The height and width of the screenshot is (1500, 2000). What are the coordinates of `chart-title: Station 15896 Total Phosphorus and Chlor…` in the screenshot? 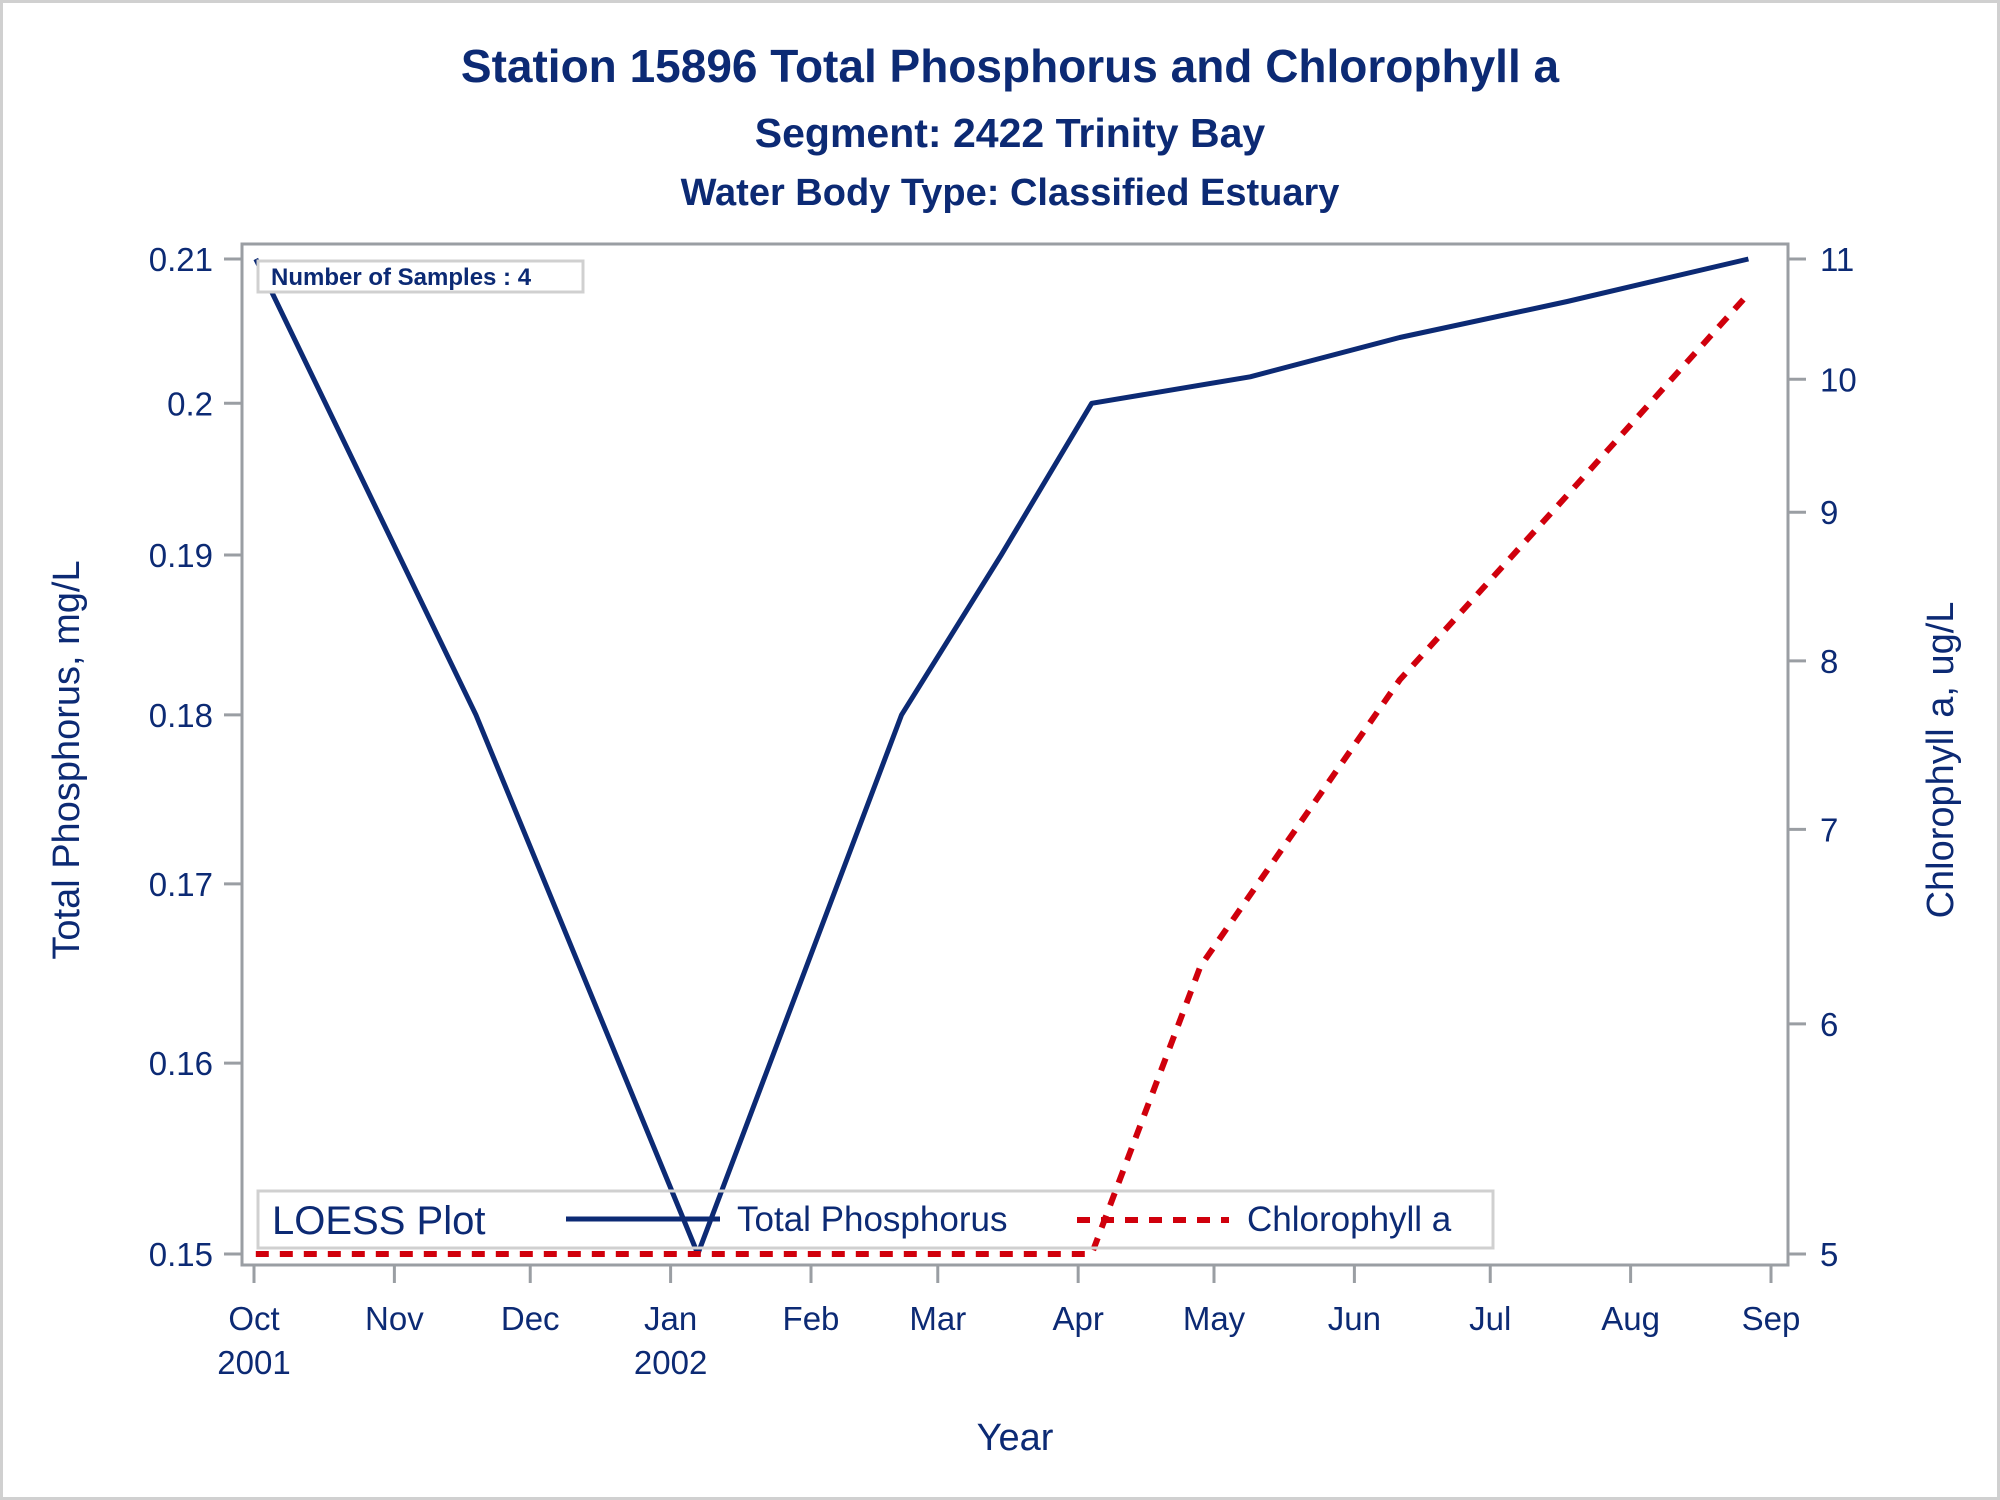 It's located at (1010, 66).